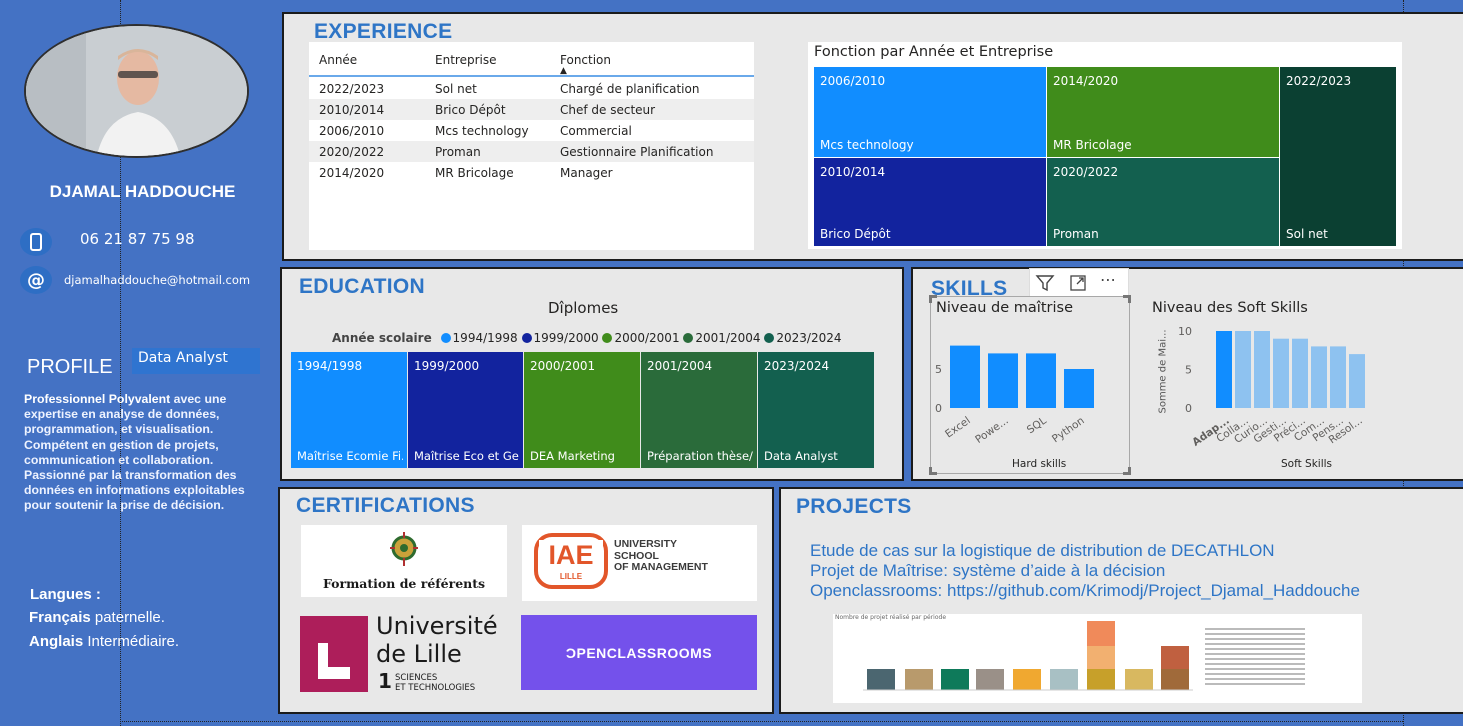 The image size is (1463, 726). I want to click on col-header-annee: Année, so click(338, 60).